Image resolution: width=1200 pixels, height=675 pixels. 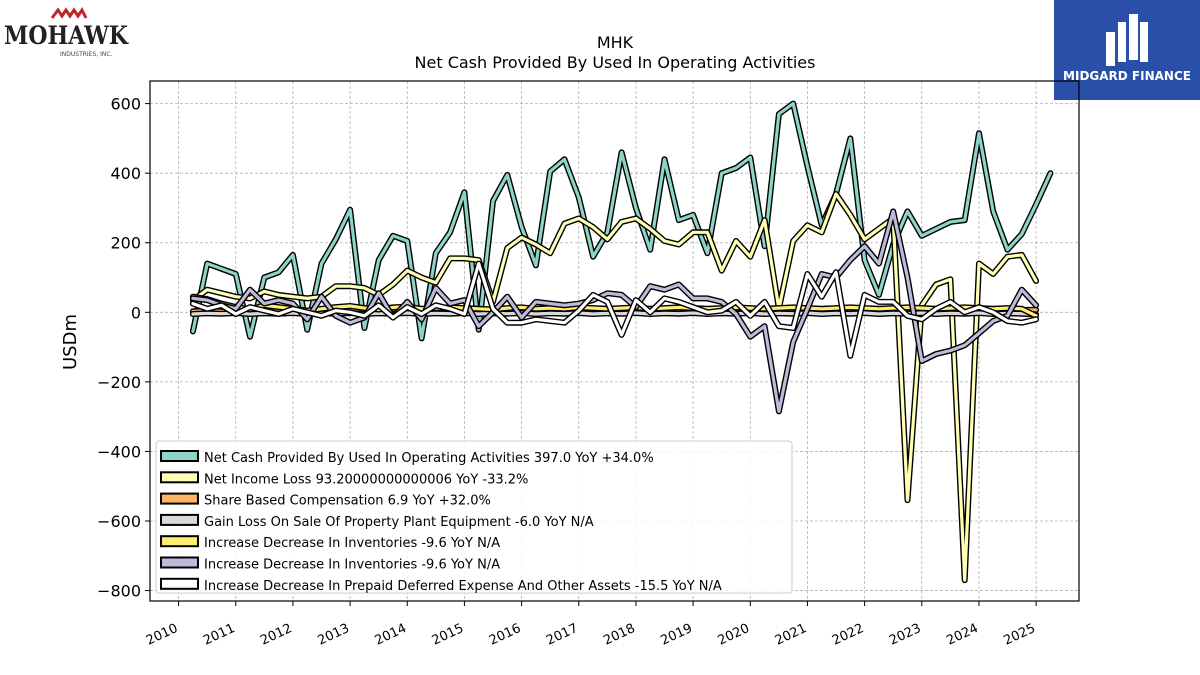 What do you see at coordinates (619, 635) in the screenshot?
I see `x-tick-label: 2018` at bounding box center [619, 635].